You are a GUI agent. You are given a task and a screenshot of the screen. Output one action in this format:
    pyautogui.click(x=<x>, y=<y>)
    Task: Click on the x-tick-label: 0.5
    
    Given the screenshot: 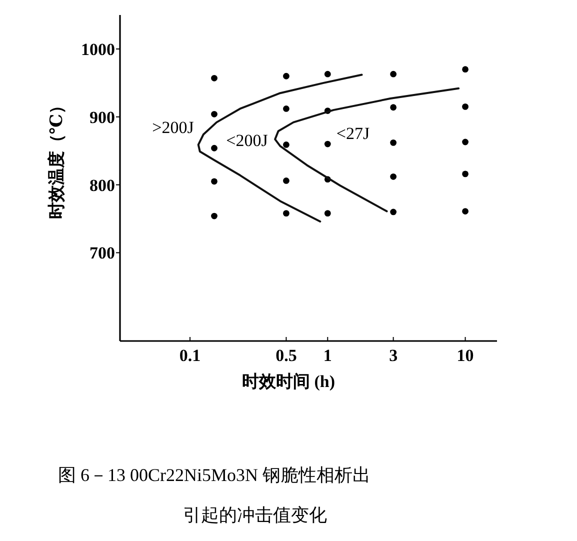 What is the action you would take?
    pyautogui.click(x=286, y=355)
    